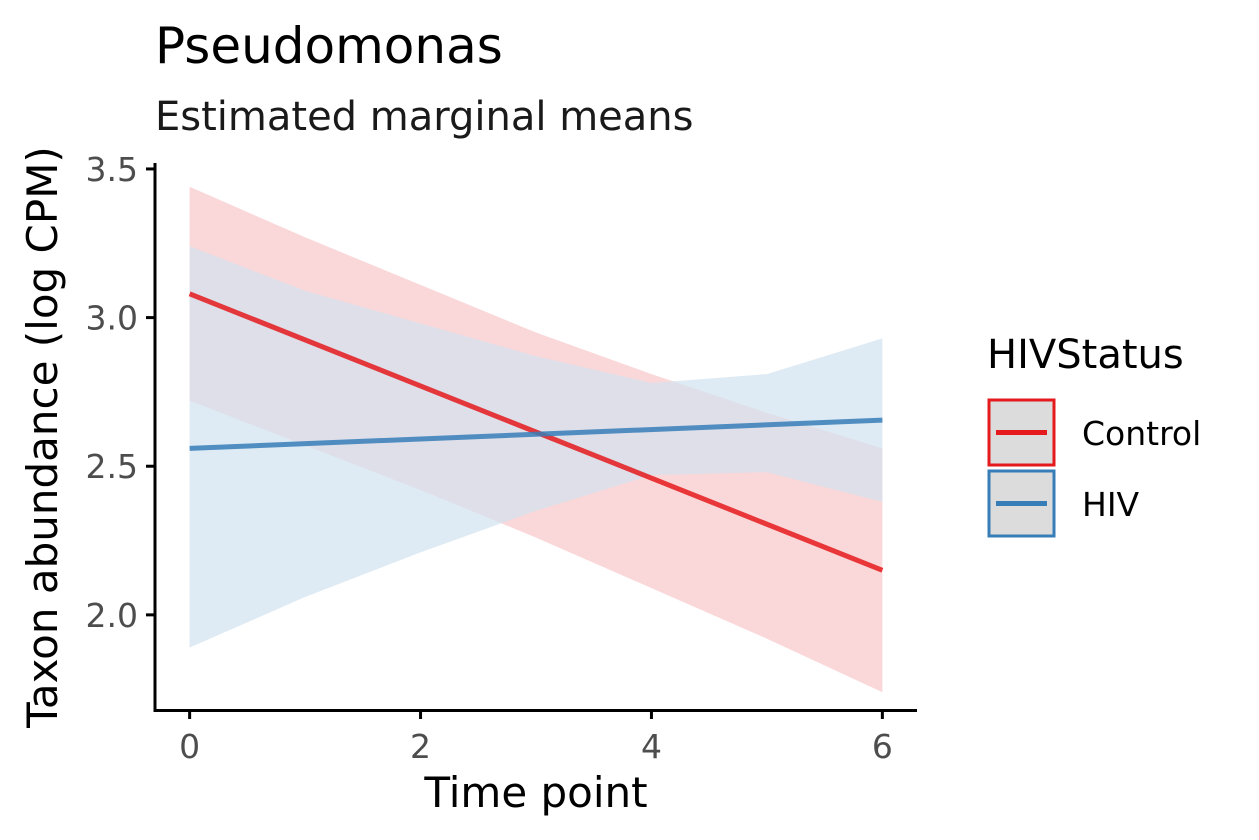 Image resolution: width=1259 pixels, height=840 pixels. I want to click on x-tick-label: 6, so click(882, 746).